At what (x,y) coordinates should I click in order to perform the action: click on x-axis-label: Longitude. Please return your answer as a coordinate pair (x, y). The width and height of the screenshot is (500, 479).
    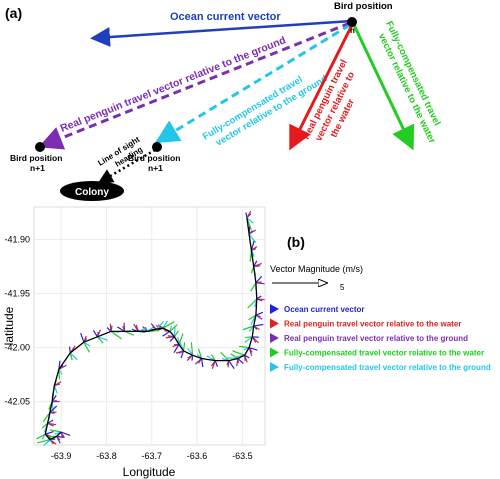
    Looking at the image, I should click on (149, 472).